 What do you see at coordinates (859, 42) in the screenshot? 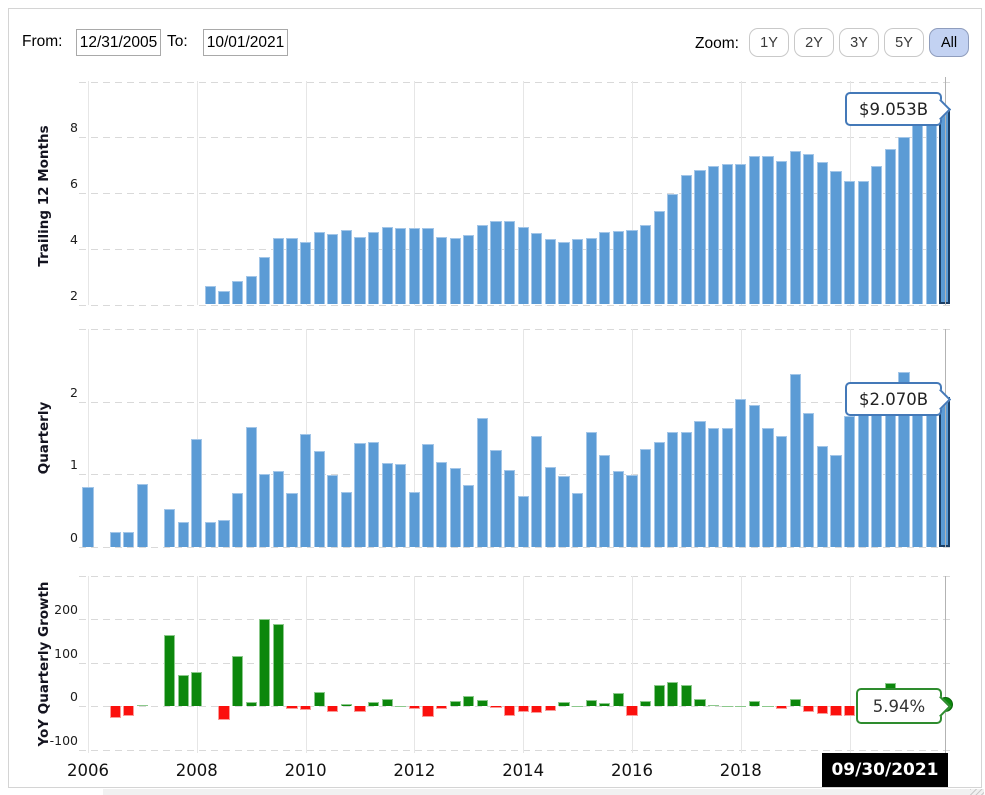
I see `zoom-3y-button: 3Y` at bounding box center [859, 42].